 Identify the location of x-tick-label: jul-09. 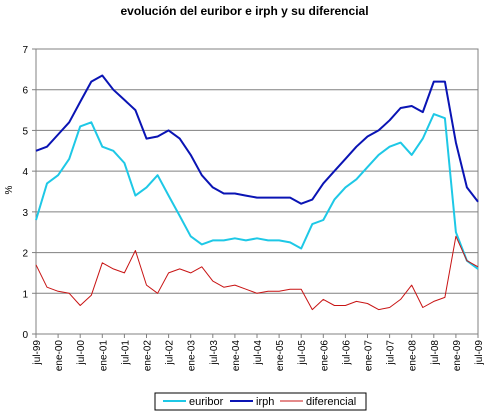
(479, 353).